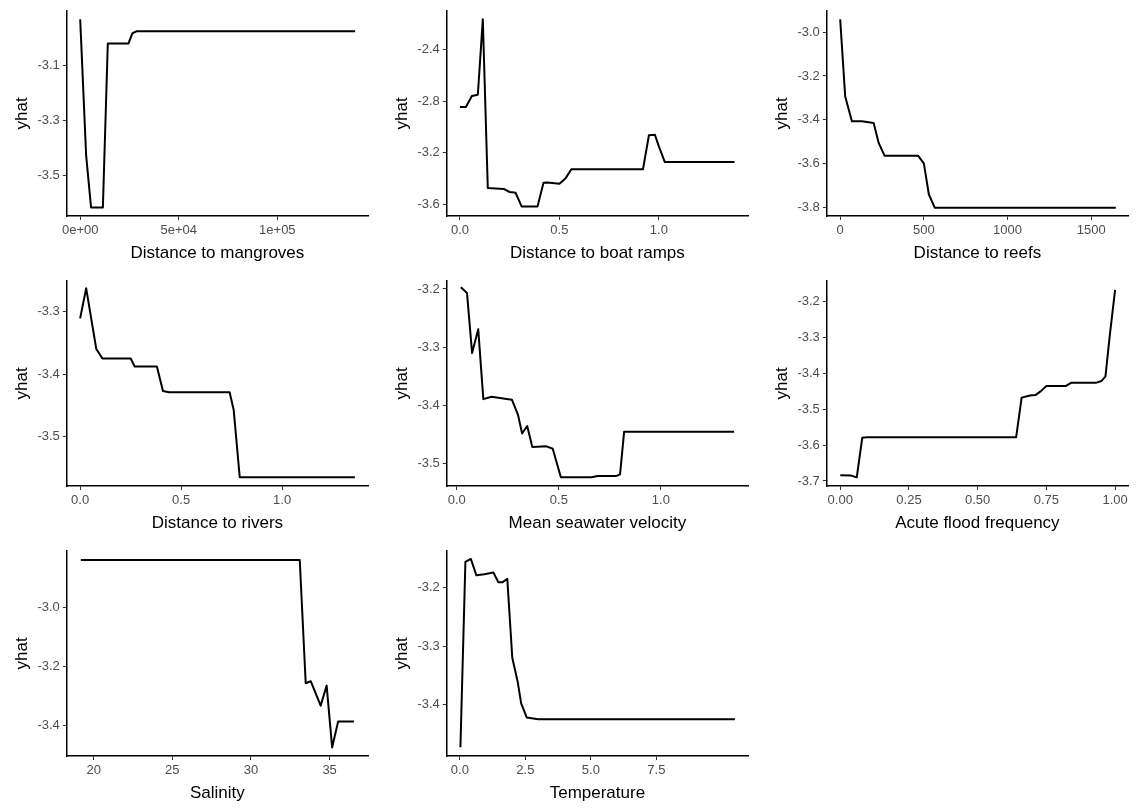  Describe the element at coordinates (1007, 230) in the screenshot. I see `x-tick-label: 1000` at that location.